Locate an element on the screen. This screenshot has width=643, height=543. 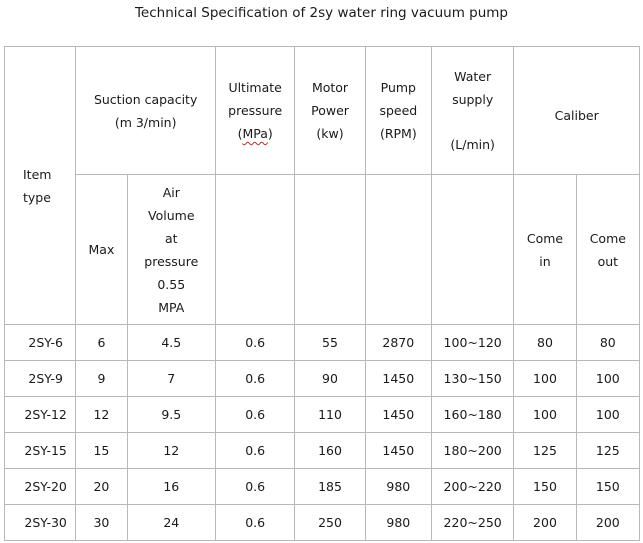
header-water-gap is located at coordinates (472, 122).